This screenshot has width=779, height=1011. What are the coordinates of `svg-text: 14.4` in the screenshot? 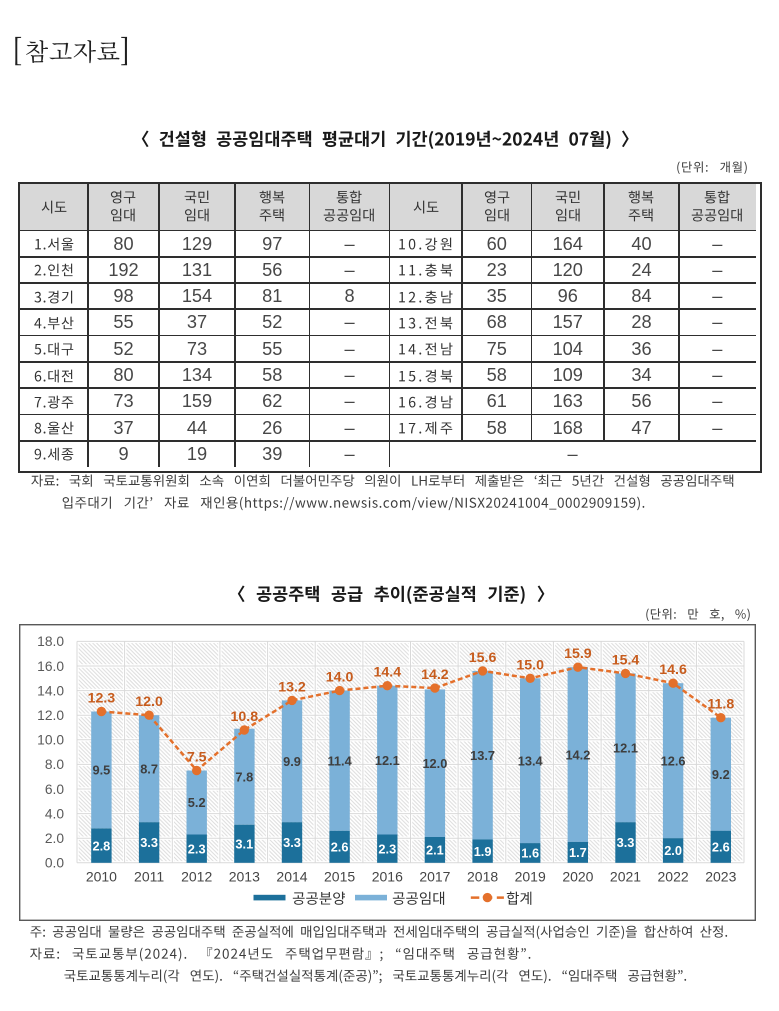 It's located at (387, 673).